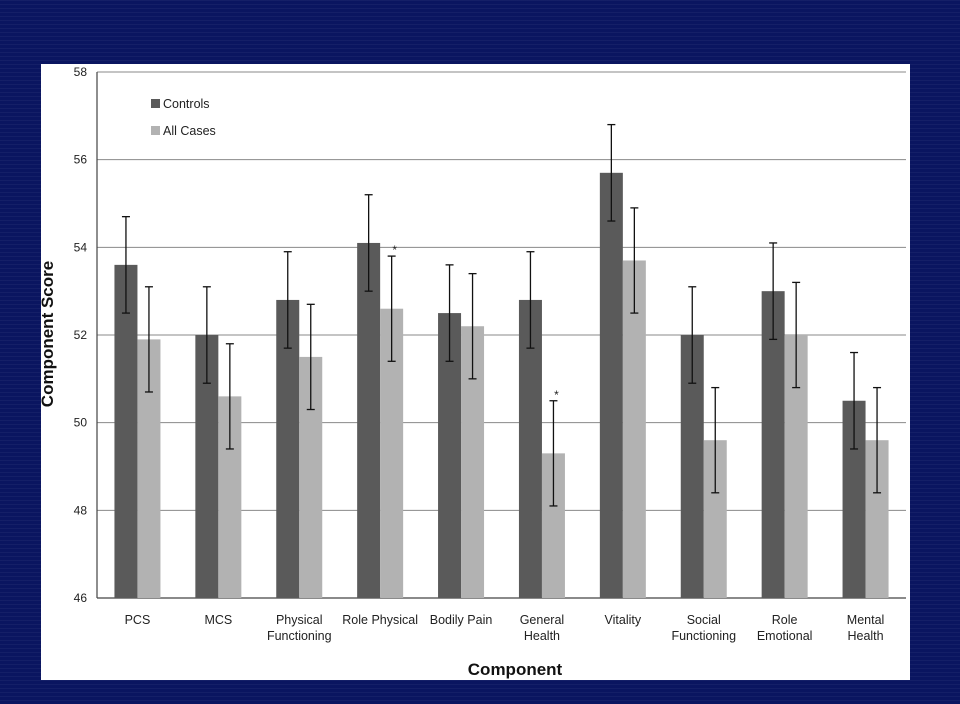 The width and height of the screenshot is (960, 704). I want to click on legend: Controls All Cases, so click(183, 117).